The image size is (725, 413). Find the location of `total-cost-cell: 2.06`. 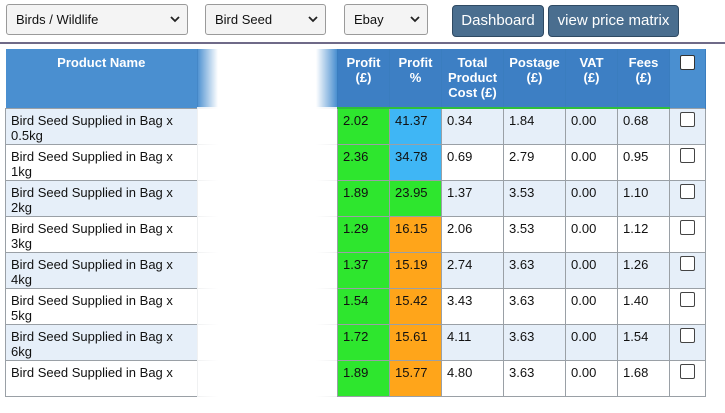

total-cost-cell: 2.06 is located at coordinates (472, 234).